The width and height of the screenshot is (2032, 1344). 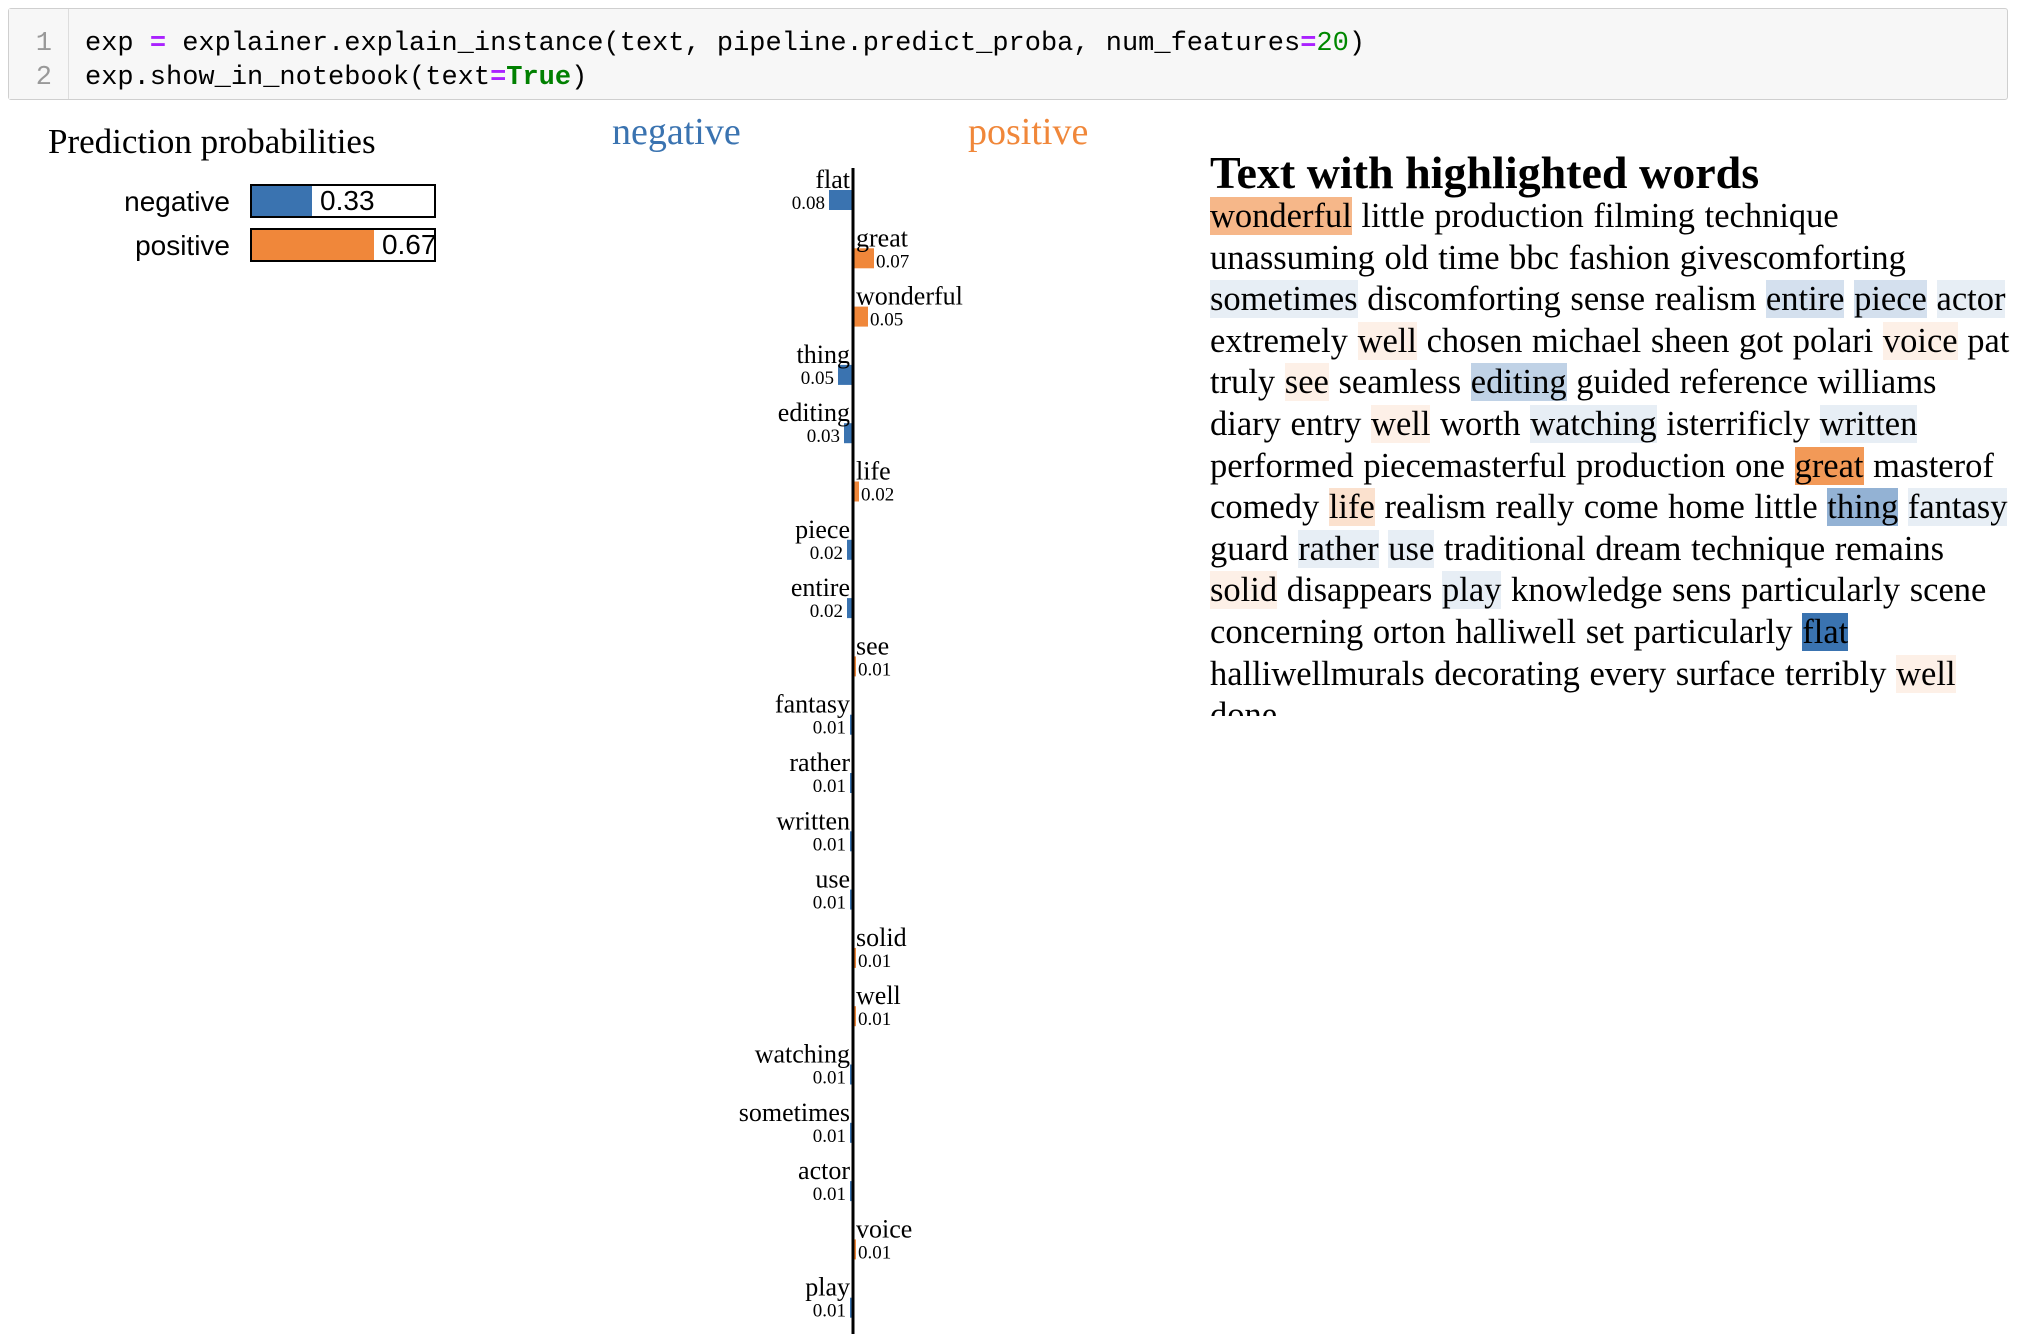 What do you see at coordinates (909, 296) in the screenshot?
I see `feature-label: wonderful` at bounding box center [909, 296].